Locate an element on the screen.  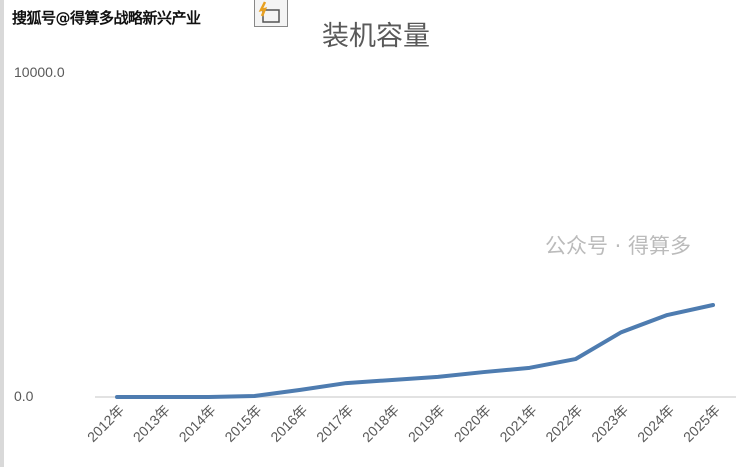
x-tick-label: 2015年 is located at coordinates (242, 423).